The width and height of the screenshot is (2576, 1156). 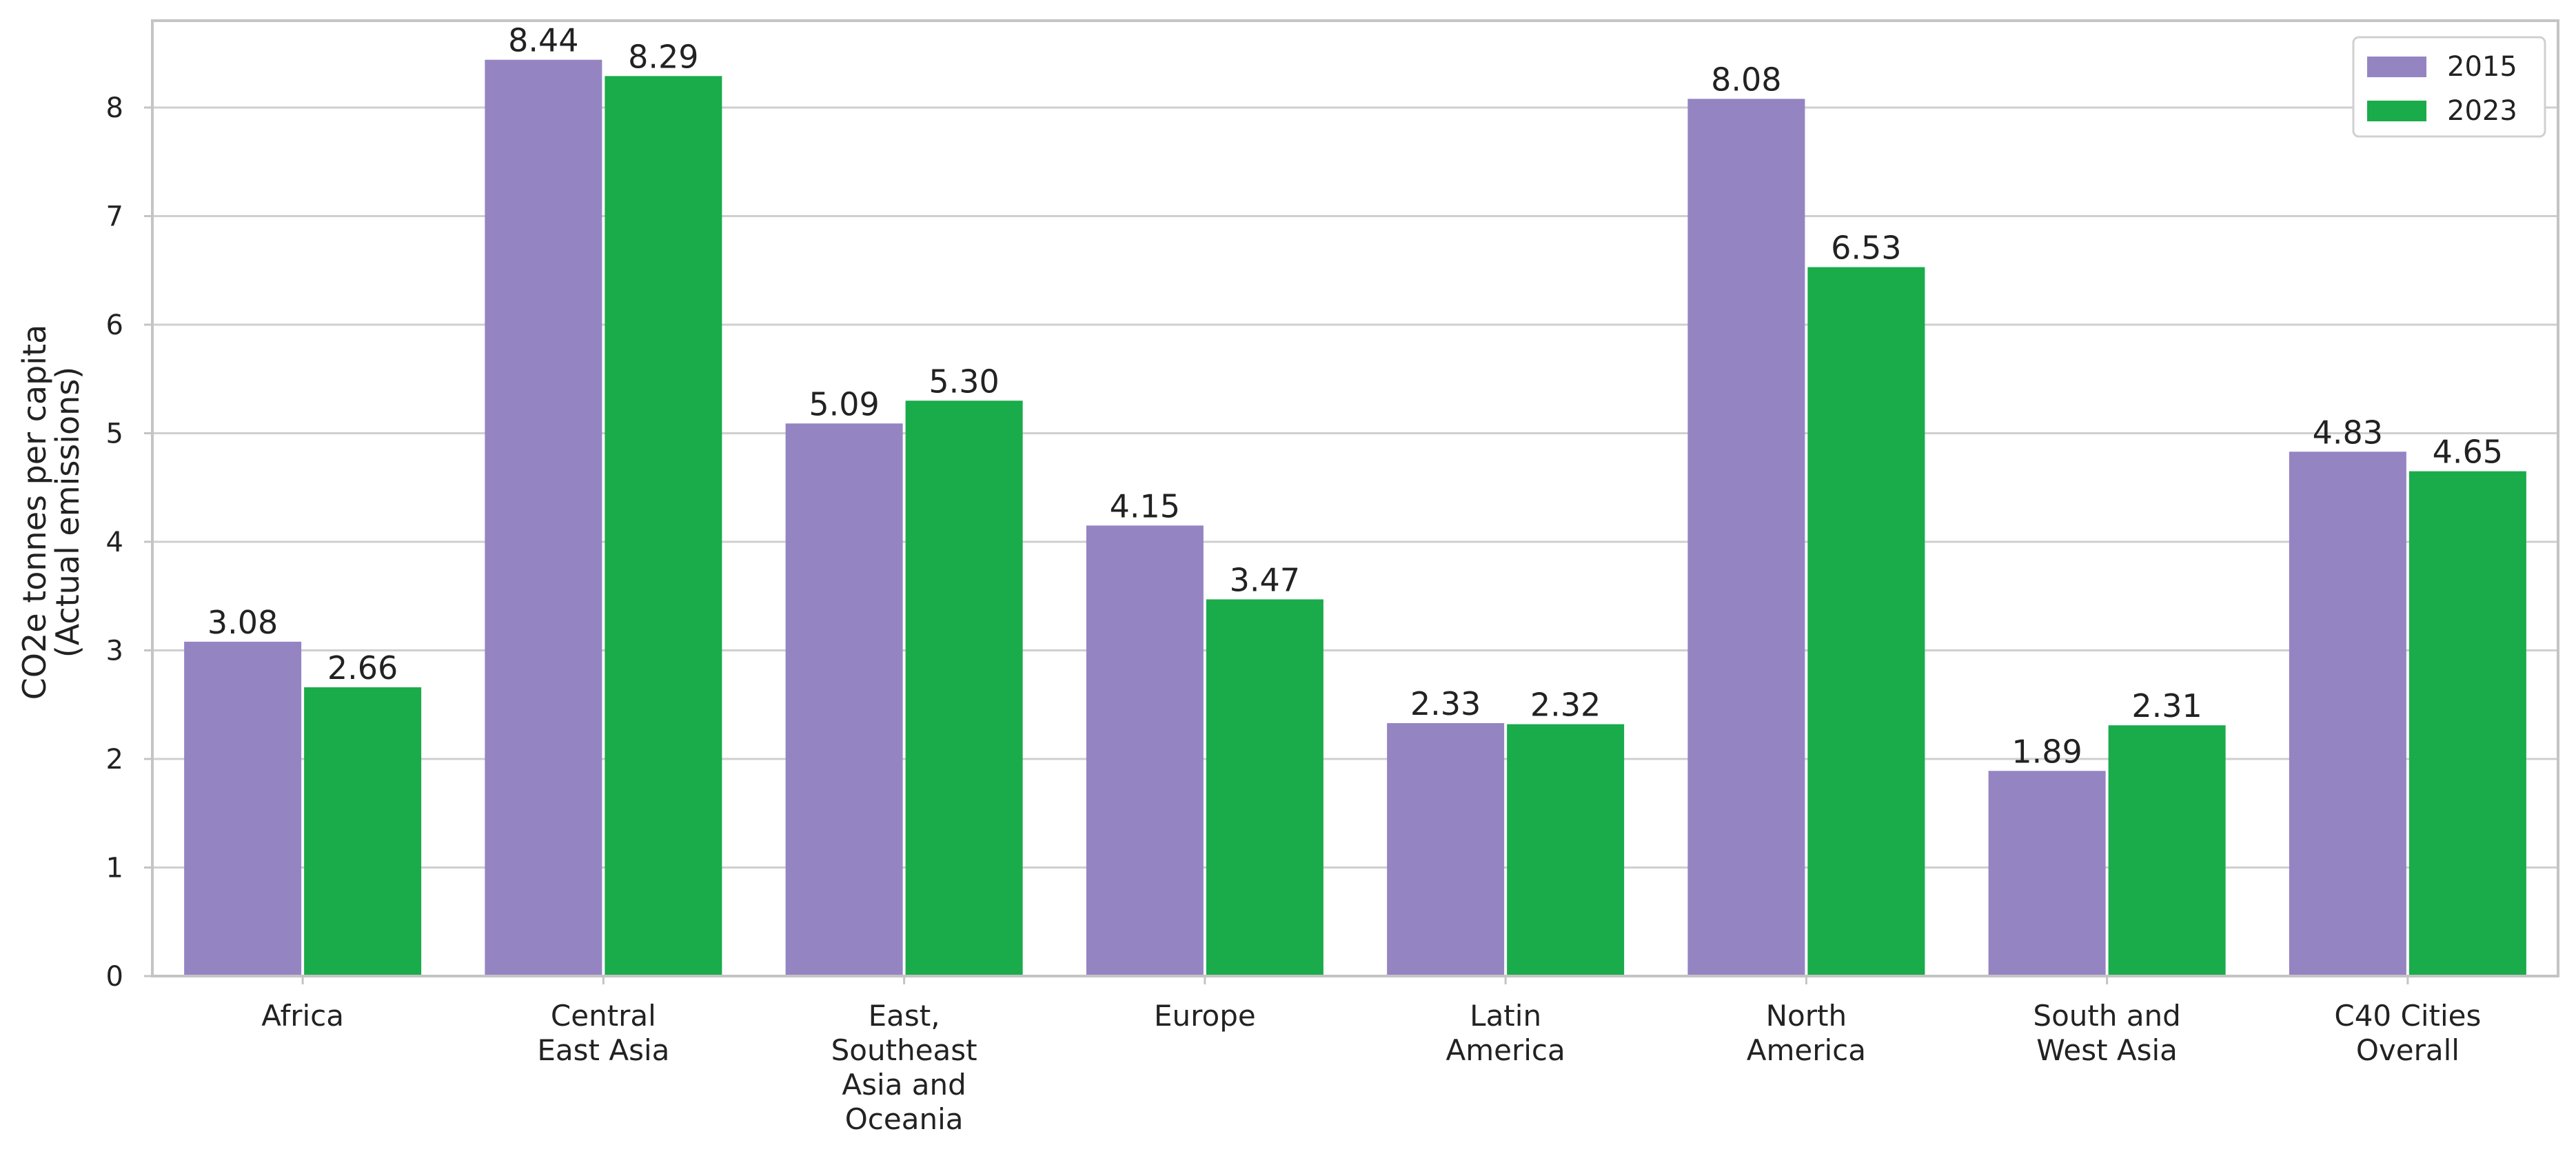 What do you see at coordinates (114, 759) in the screenshot?
I see `y-tick-label: 2` at bounding box center [114, 759].